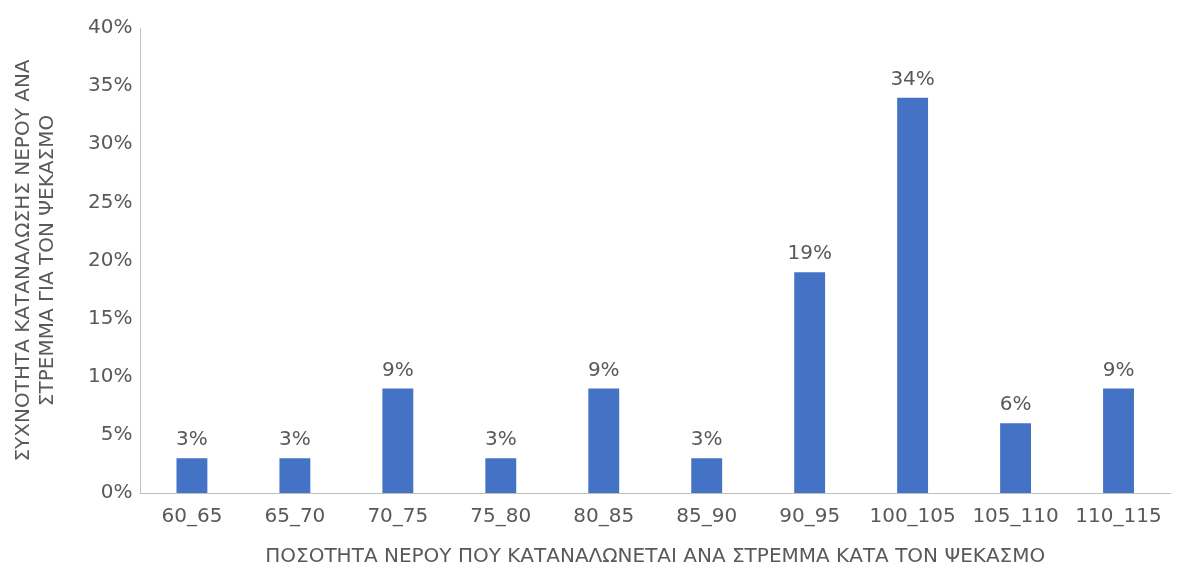  What do you see at coordinates (655, 555) in the screenshot?
I see `x-axis-title: ΠΟΣΟΤΗΤΑ ΝΕΡΟΥ ΠΟΥ ΚΑΤΑΝΑΛΩΝΕΤΑΙ ΑΝΑ ΣΤΡΕΜΜΑ ΚΑΤΑ ΤΟΝ ΨΕΚΑΣΜΟ` at bounding box center [655, 555].